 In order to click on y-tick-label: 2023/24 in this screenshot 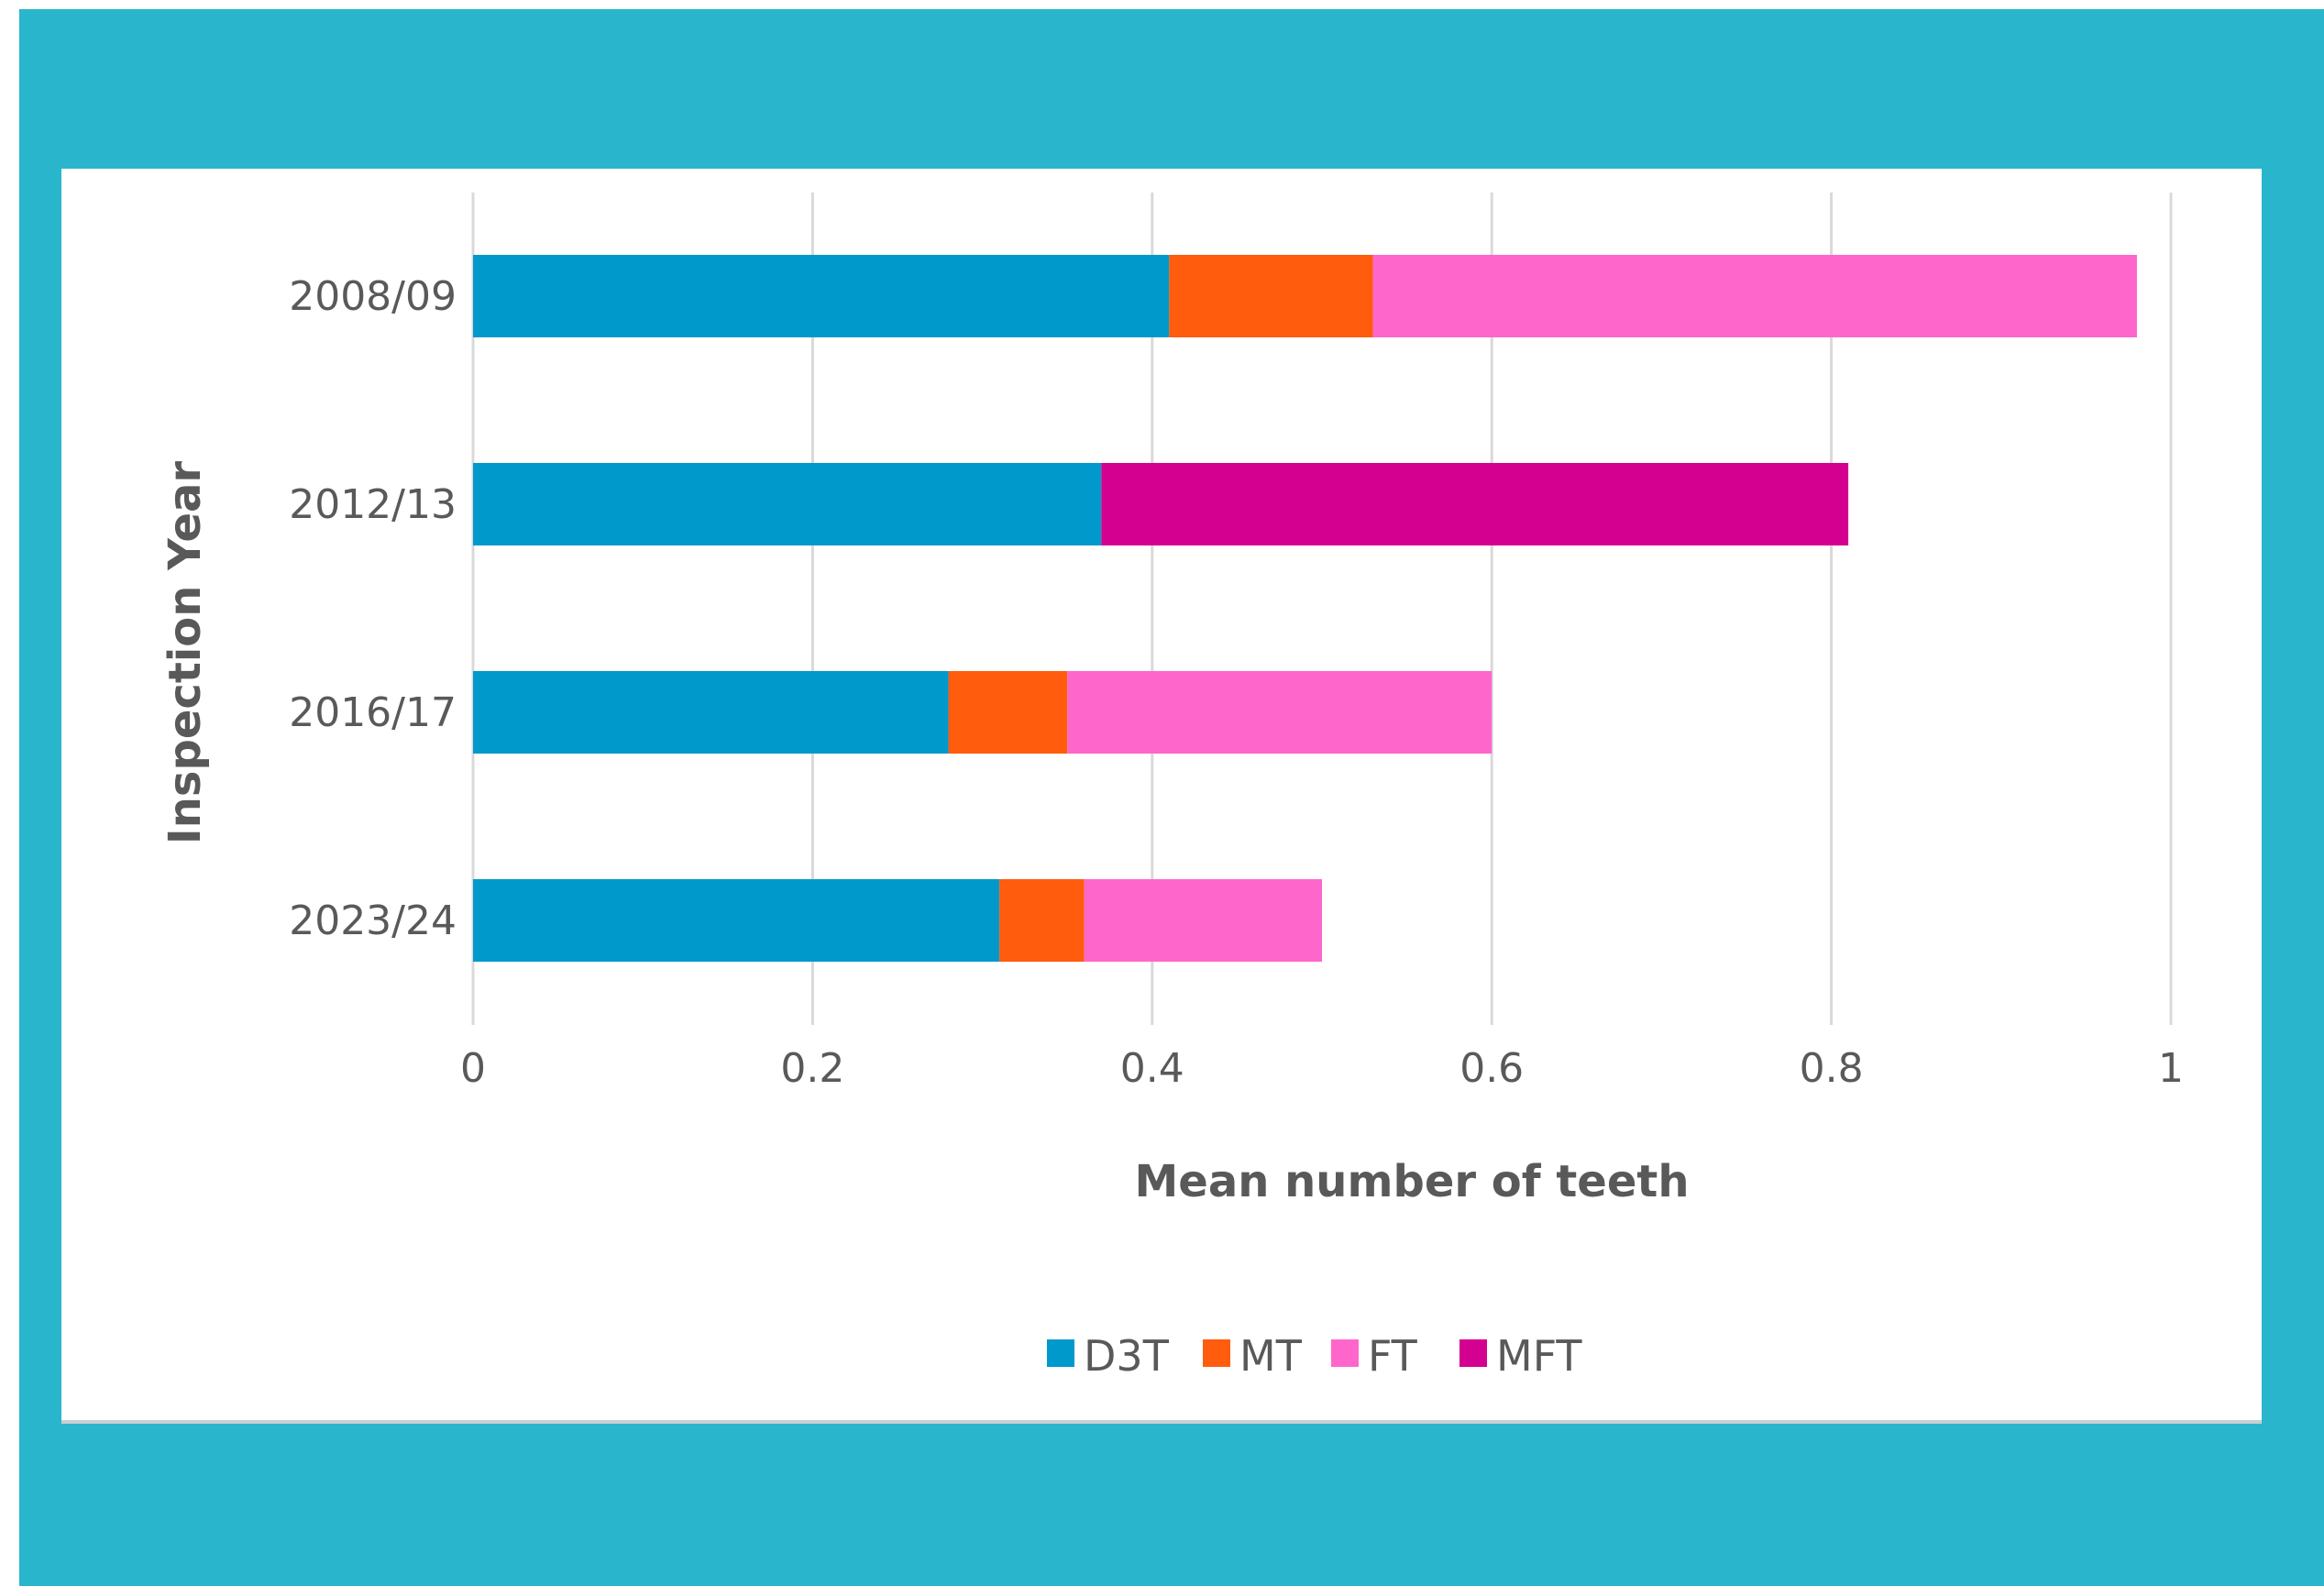, I will do `click(373, 921)`.